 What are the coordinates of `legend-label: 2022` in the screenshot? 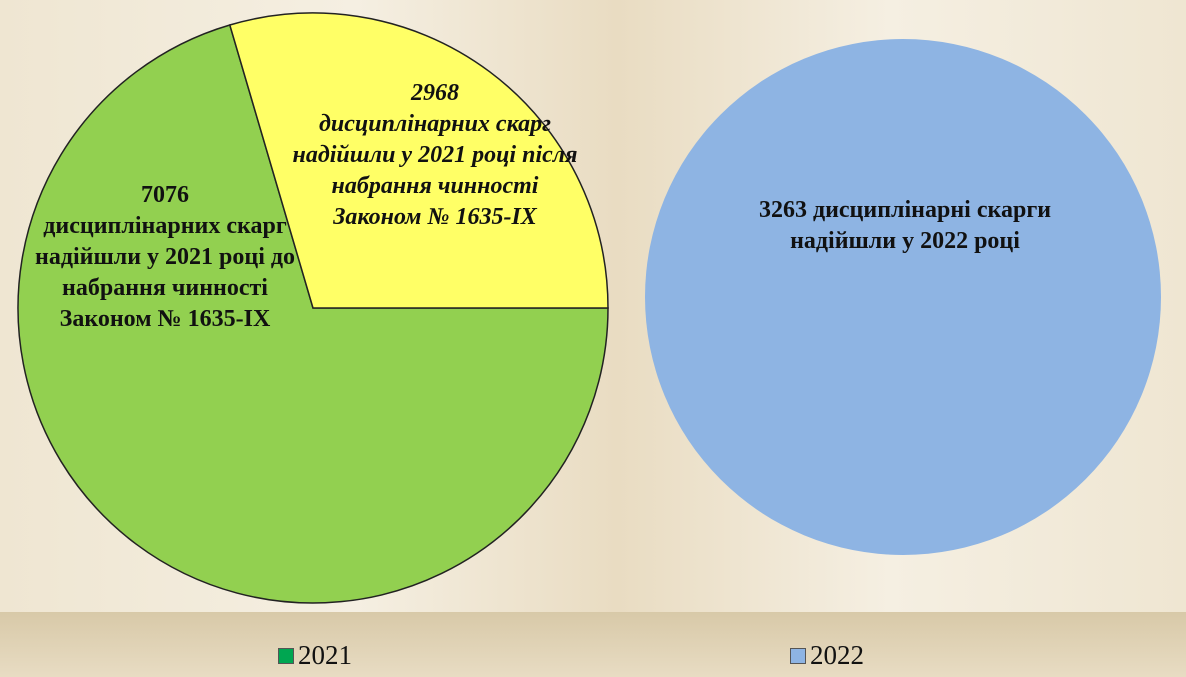 It's located at (837, 655).